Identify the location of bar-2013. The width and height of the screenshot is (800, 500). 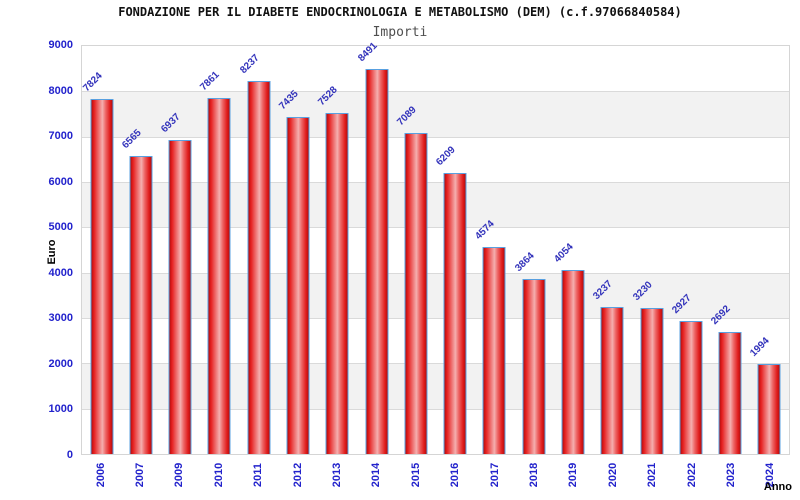
(337, 283).